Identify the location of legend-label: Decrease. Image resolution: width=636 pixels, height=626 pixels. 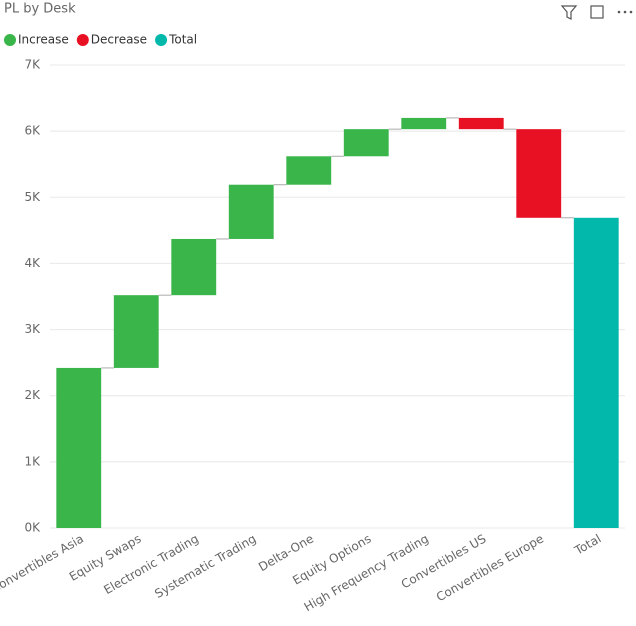
(119, 40).